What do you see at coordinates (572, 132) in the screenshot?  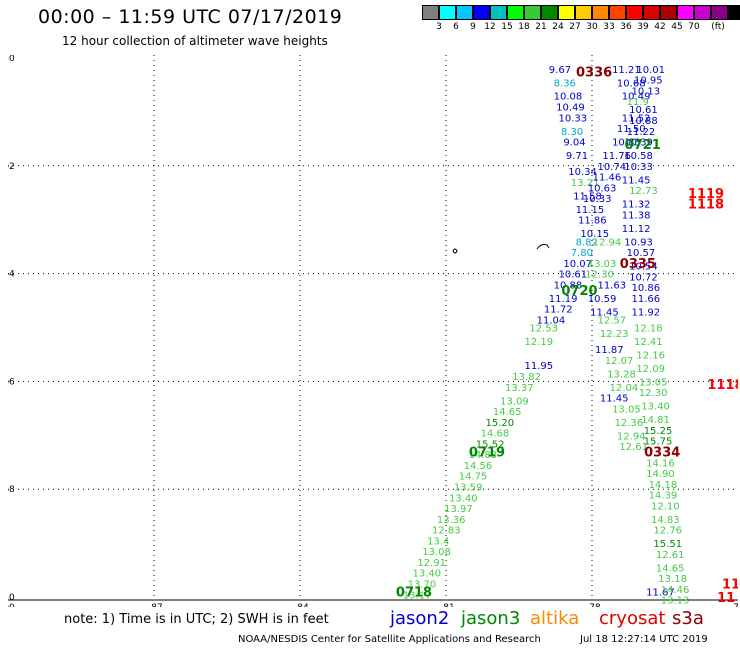 I see `wave-height-value: 8.30` at bounding box center [572, 132].